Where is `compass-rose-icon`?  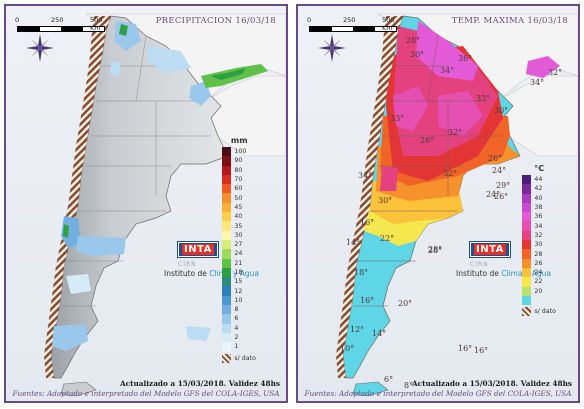
compass-rose-icon is located at coordinates (332, 48).